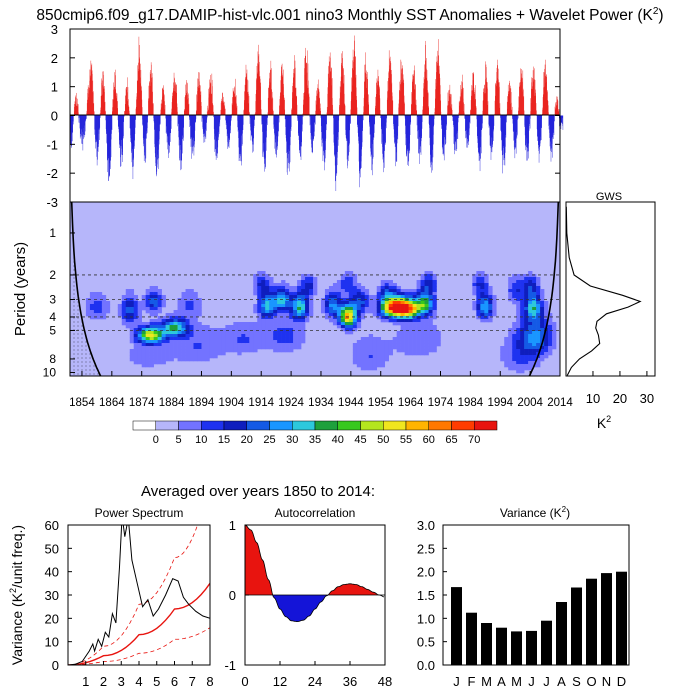 Image resolution: width=700 pixels, height=700 pixels. Describe the element at coordinates (610, 289) in the screenshot. I see `gws-frame` at that location.